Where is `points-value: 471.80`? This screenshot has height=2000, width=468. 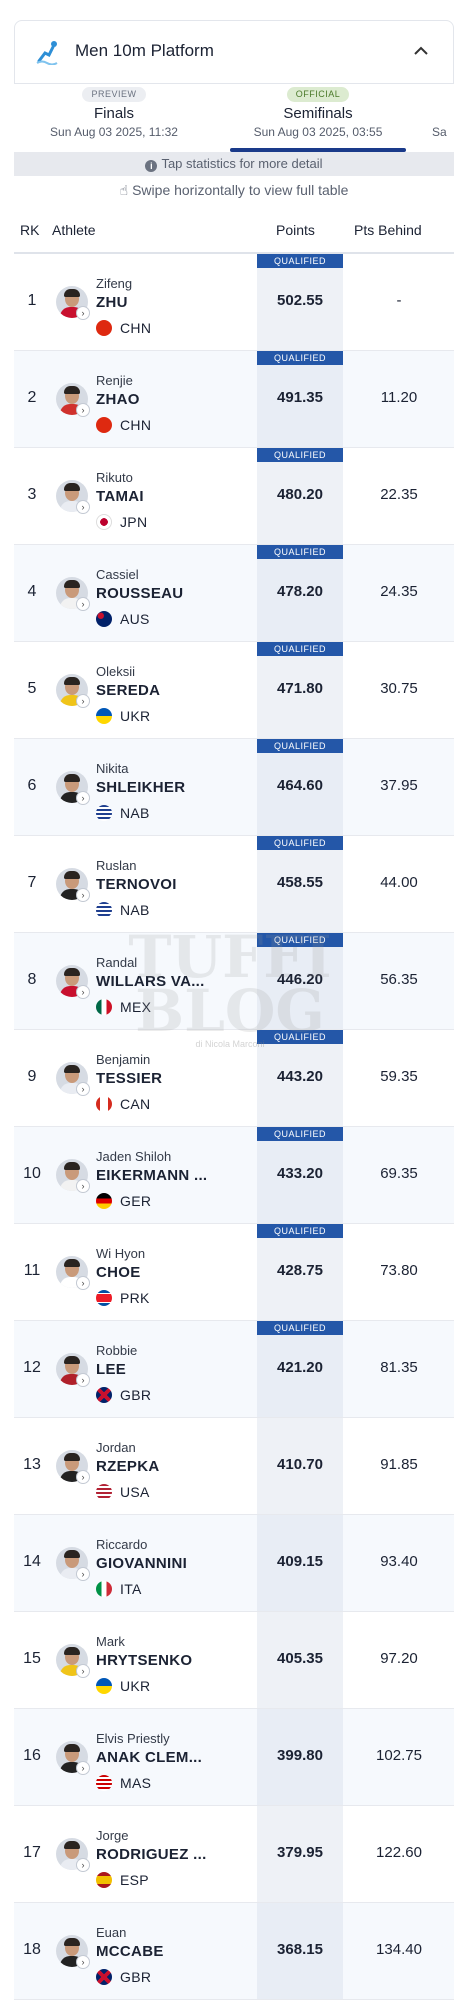
points-value: 471.80 is located at coordinates (300, 688).